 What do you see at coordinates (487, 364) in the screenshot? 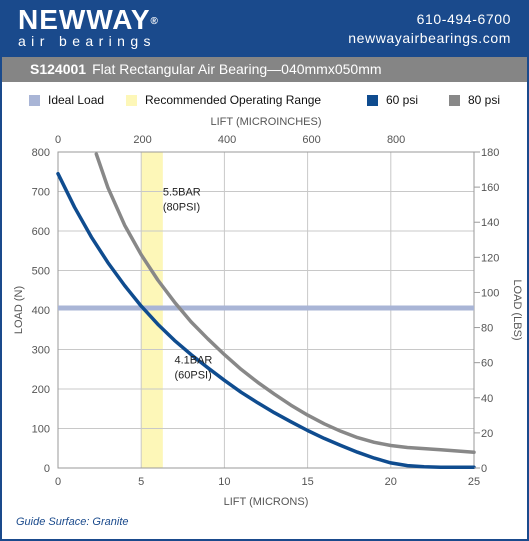
I see `y2-tick-label: 60` at bounding box center [487, 364].